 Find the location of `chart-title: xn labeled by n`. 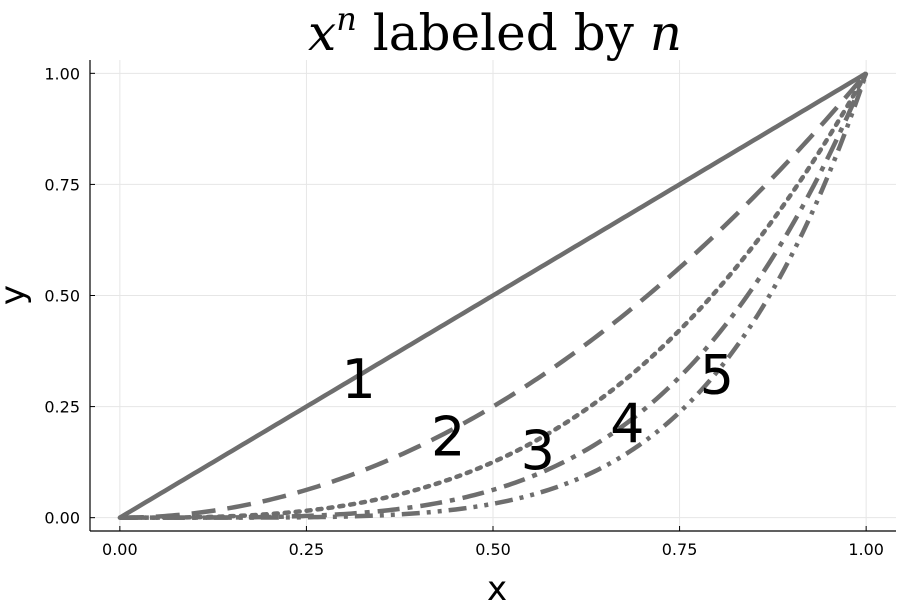

chart-title: xn labeled by n is located at coordinates (495, 31).